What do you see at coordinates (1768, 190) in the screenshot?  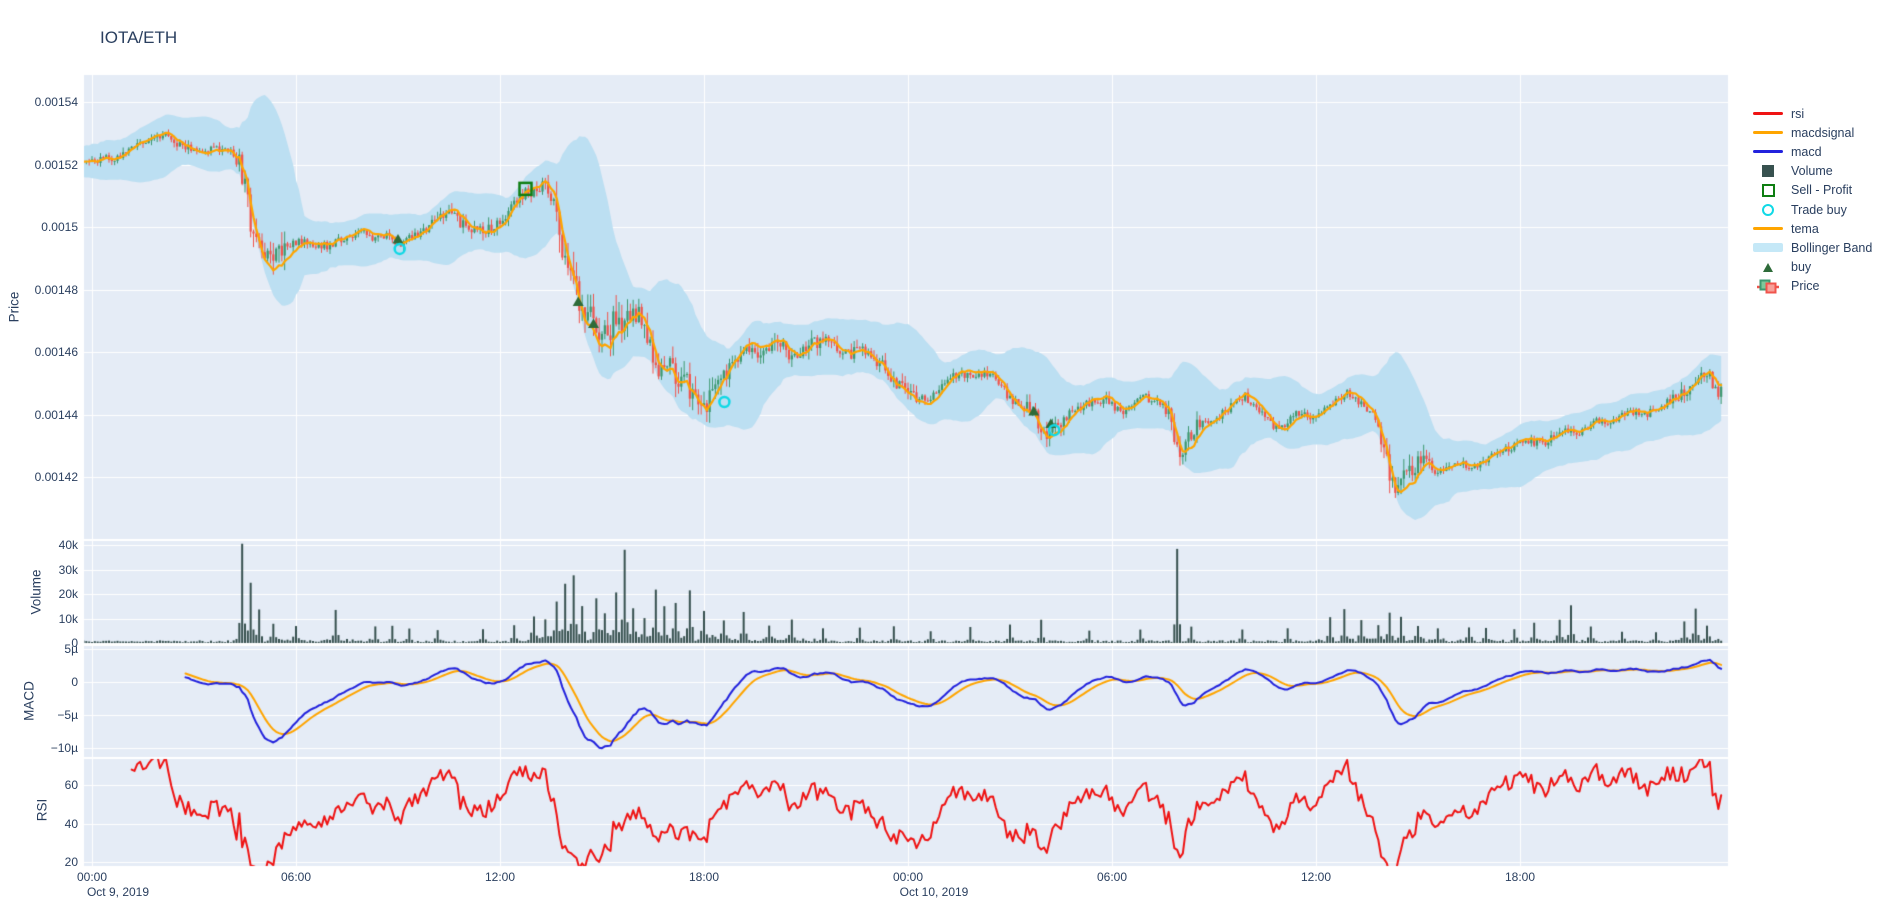 I see `sell-profit-swatch-icon` at bounding box center [1768, 190].